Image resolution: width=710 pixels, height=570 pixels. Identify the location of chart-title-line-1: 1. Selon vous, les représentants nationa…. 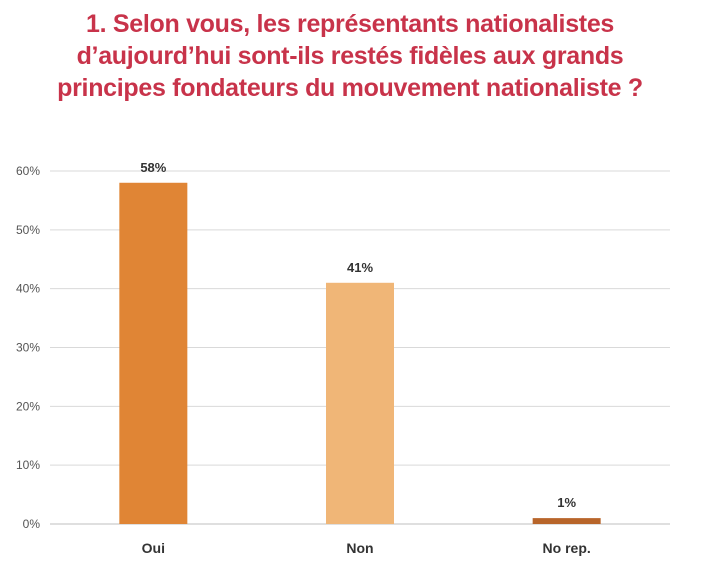
(350, 24).